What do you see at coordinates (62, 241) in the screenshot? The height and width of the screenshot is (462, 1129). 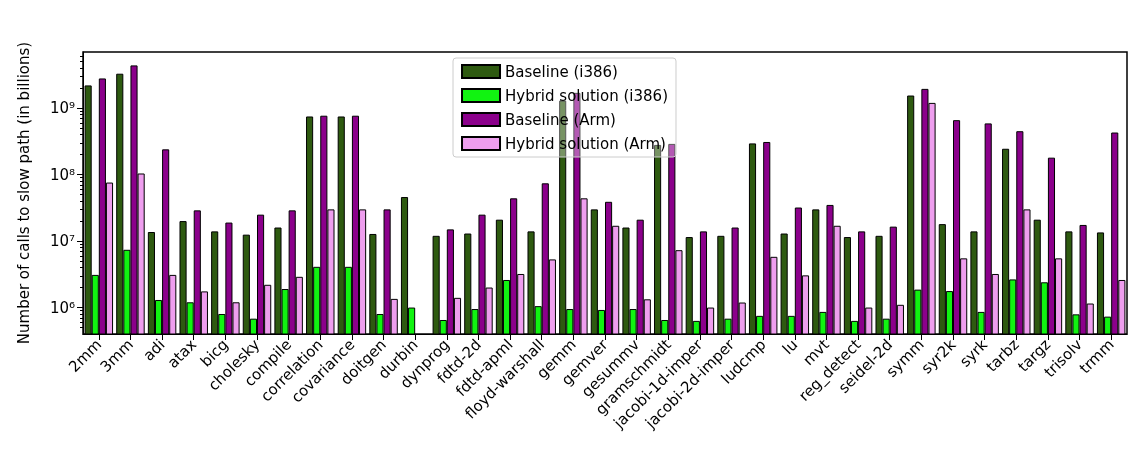 I see `y-tick-label: 10⁷` at bounding box center [62, 241].